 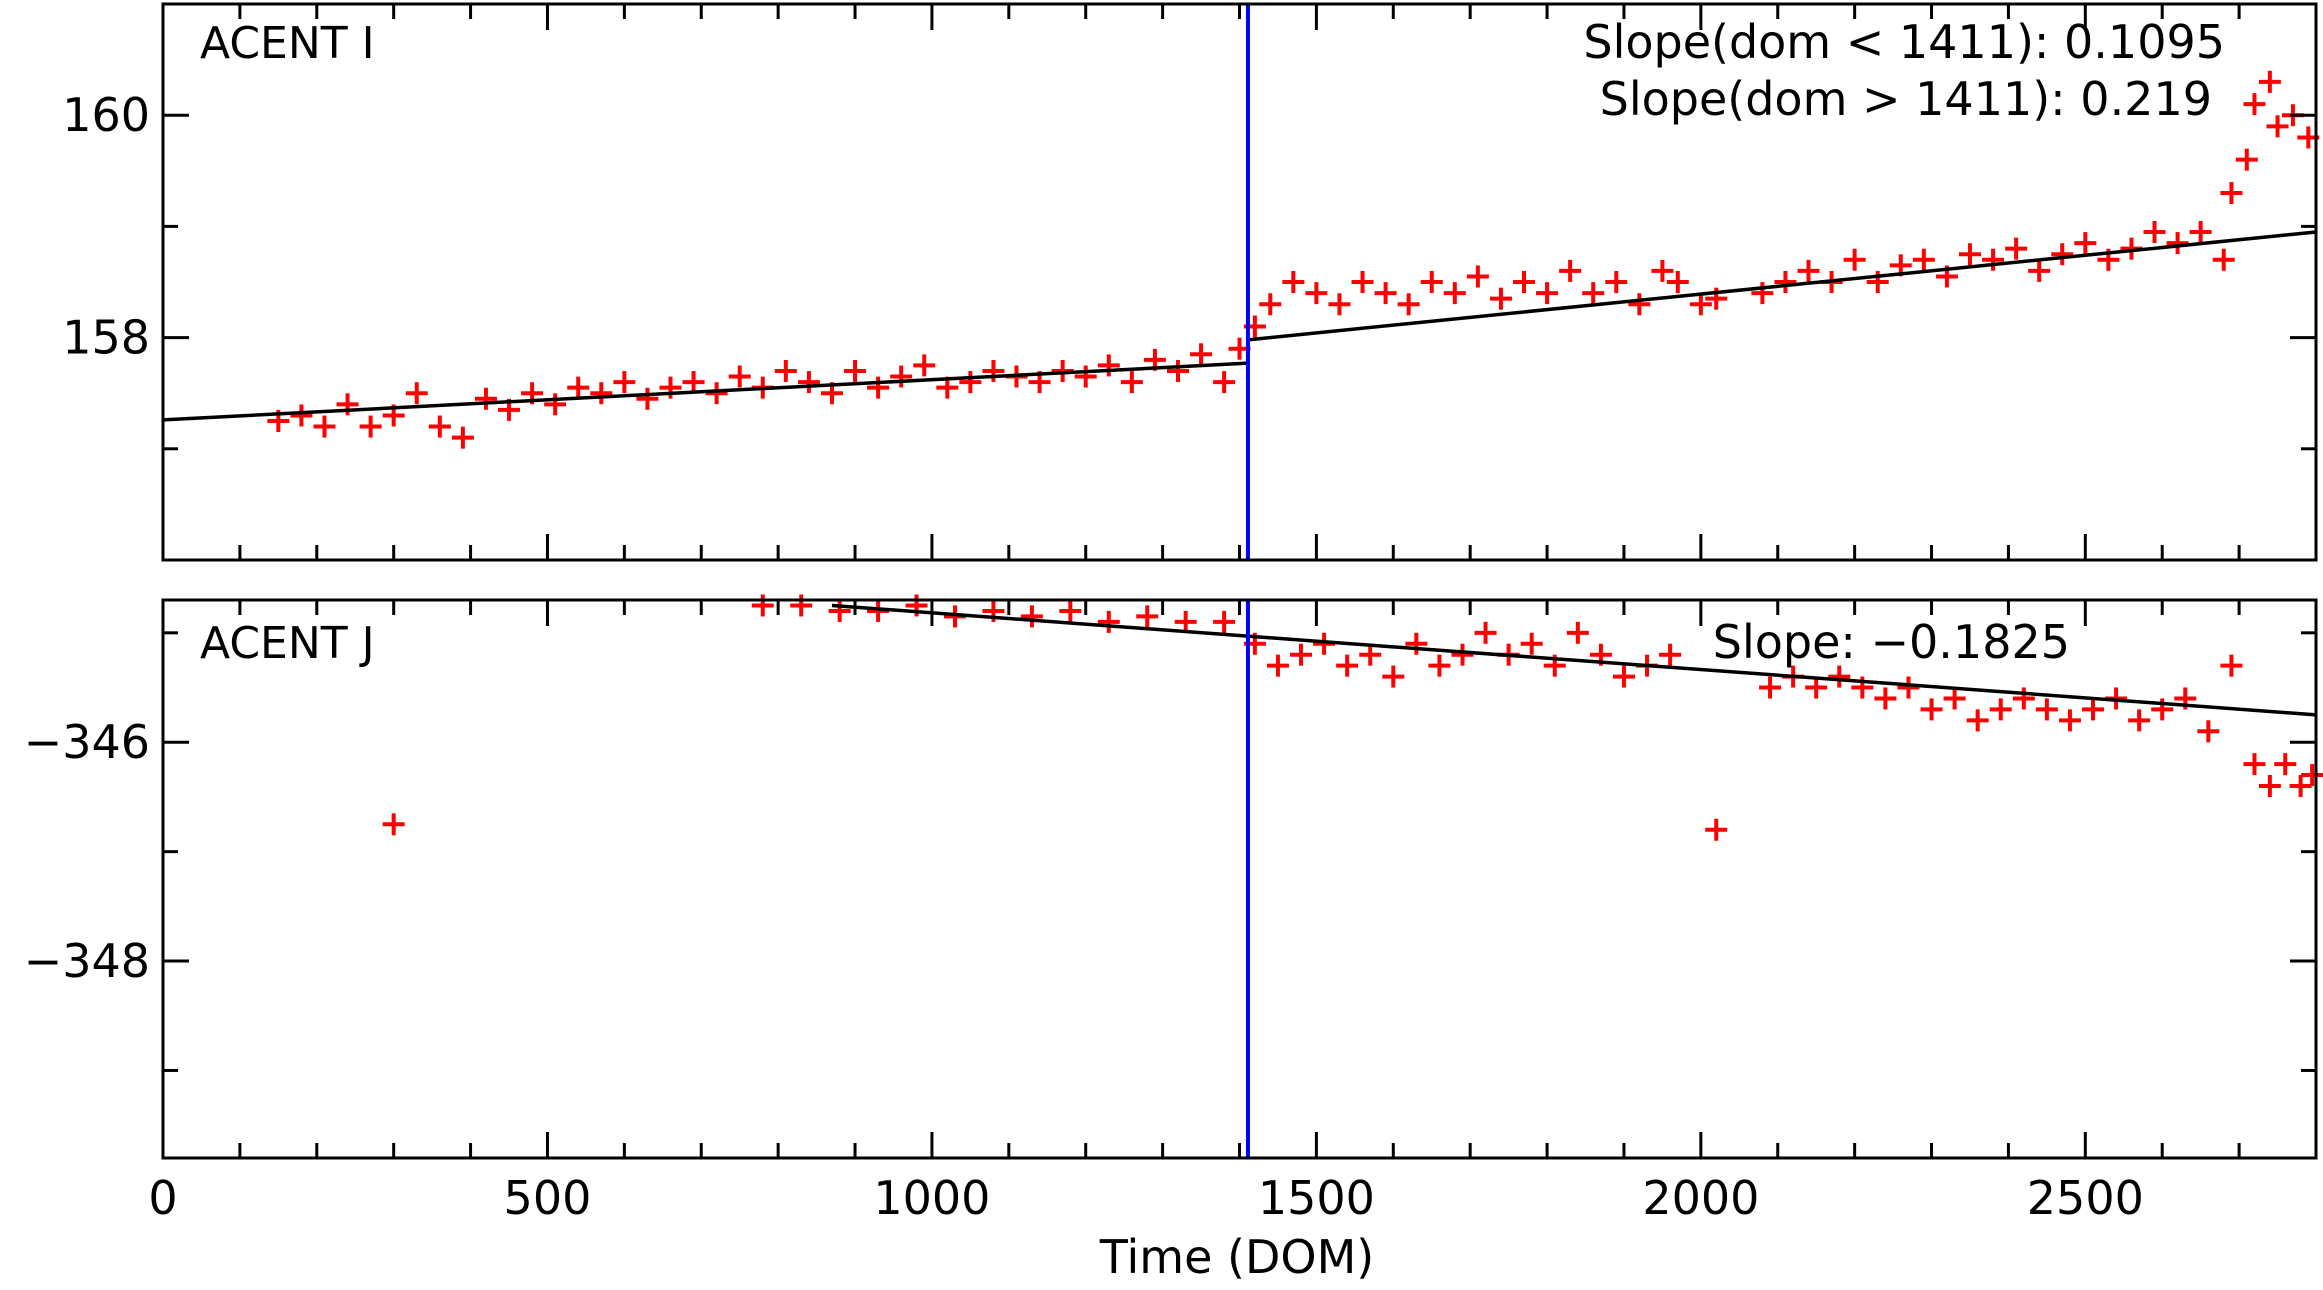 What do you see at coordinates (106, 115) in the screenshot?
I see `y-tick-label: 160` at bounding box center [106, 115].